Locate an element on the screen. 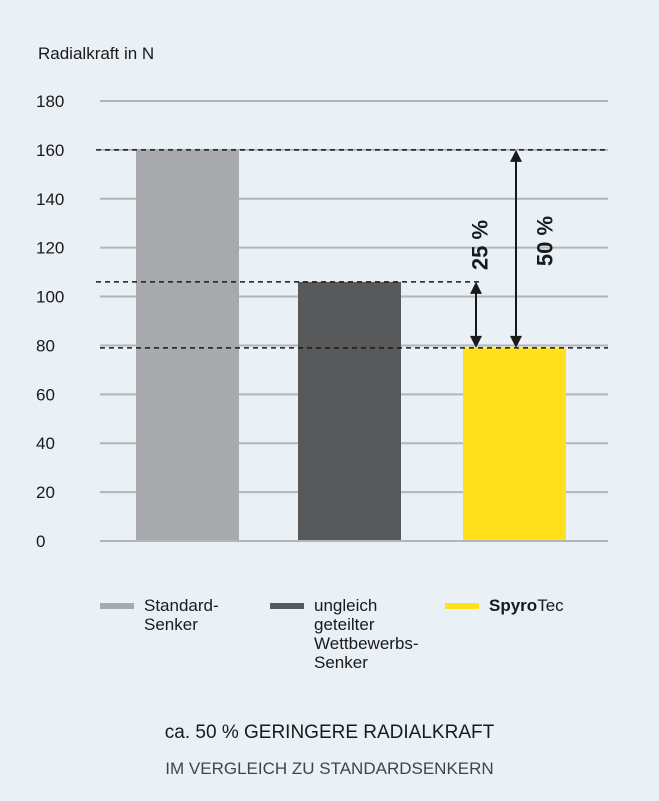 The image size is (659, 801). legend-label-spyrotec: SpyroTec is located at coordinates (526, 605).